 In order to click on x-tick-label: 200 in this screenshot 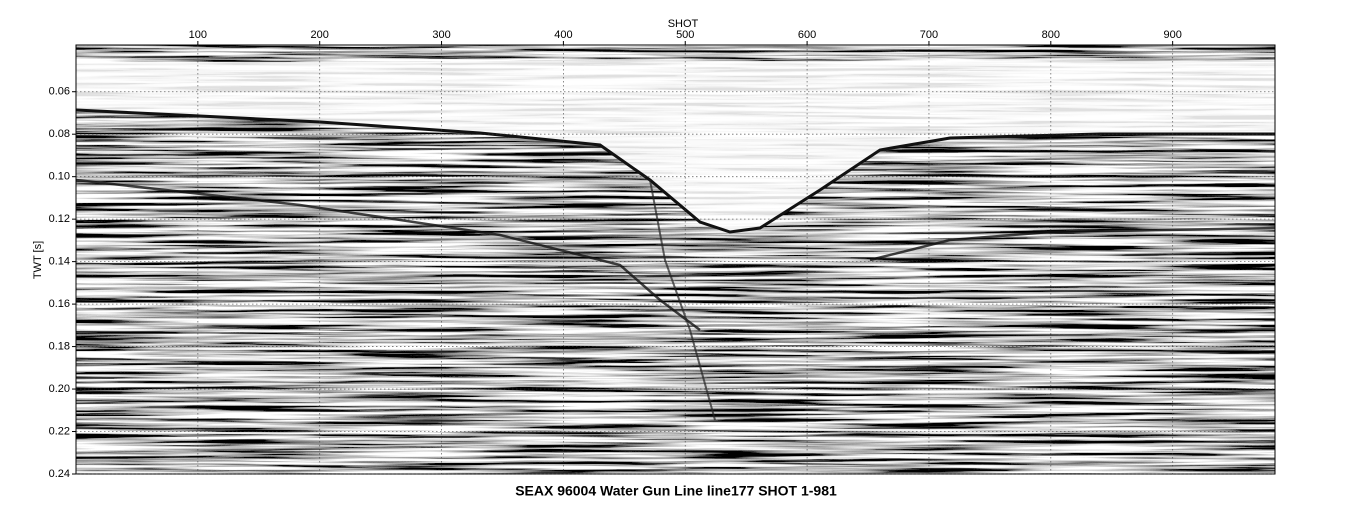, I will do `click(320, 35)`.